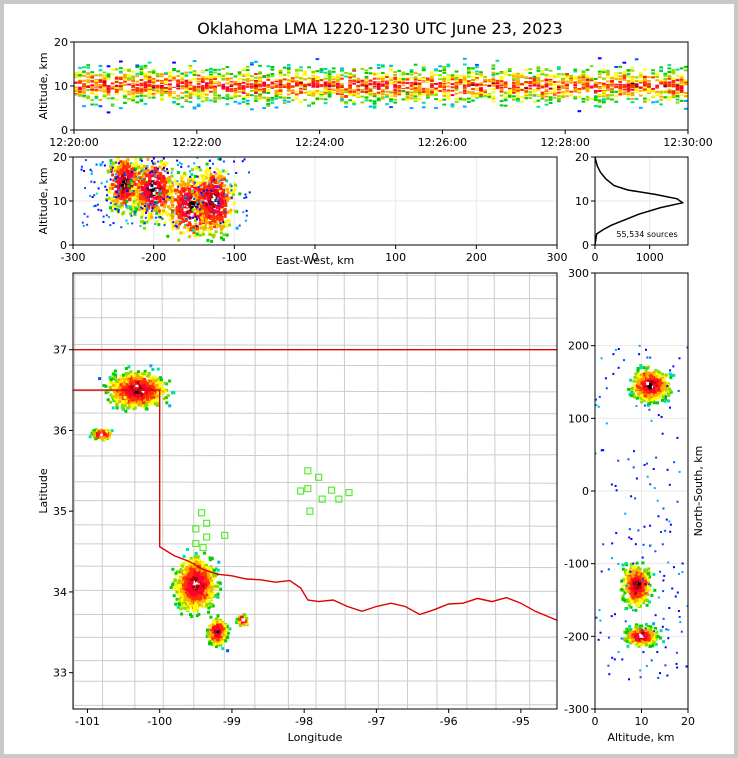 The width and height of the screenshot is (738, 758). Describe the element at coordinates (315, 260) in the screenshot. I see `east-west-xlabel: East-West, km` at that location.